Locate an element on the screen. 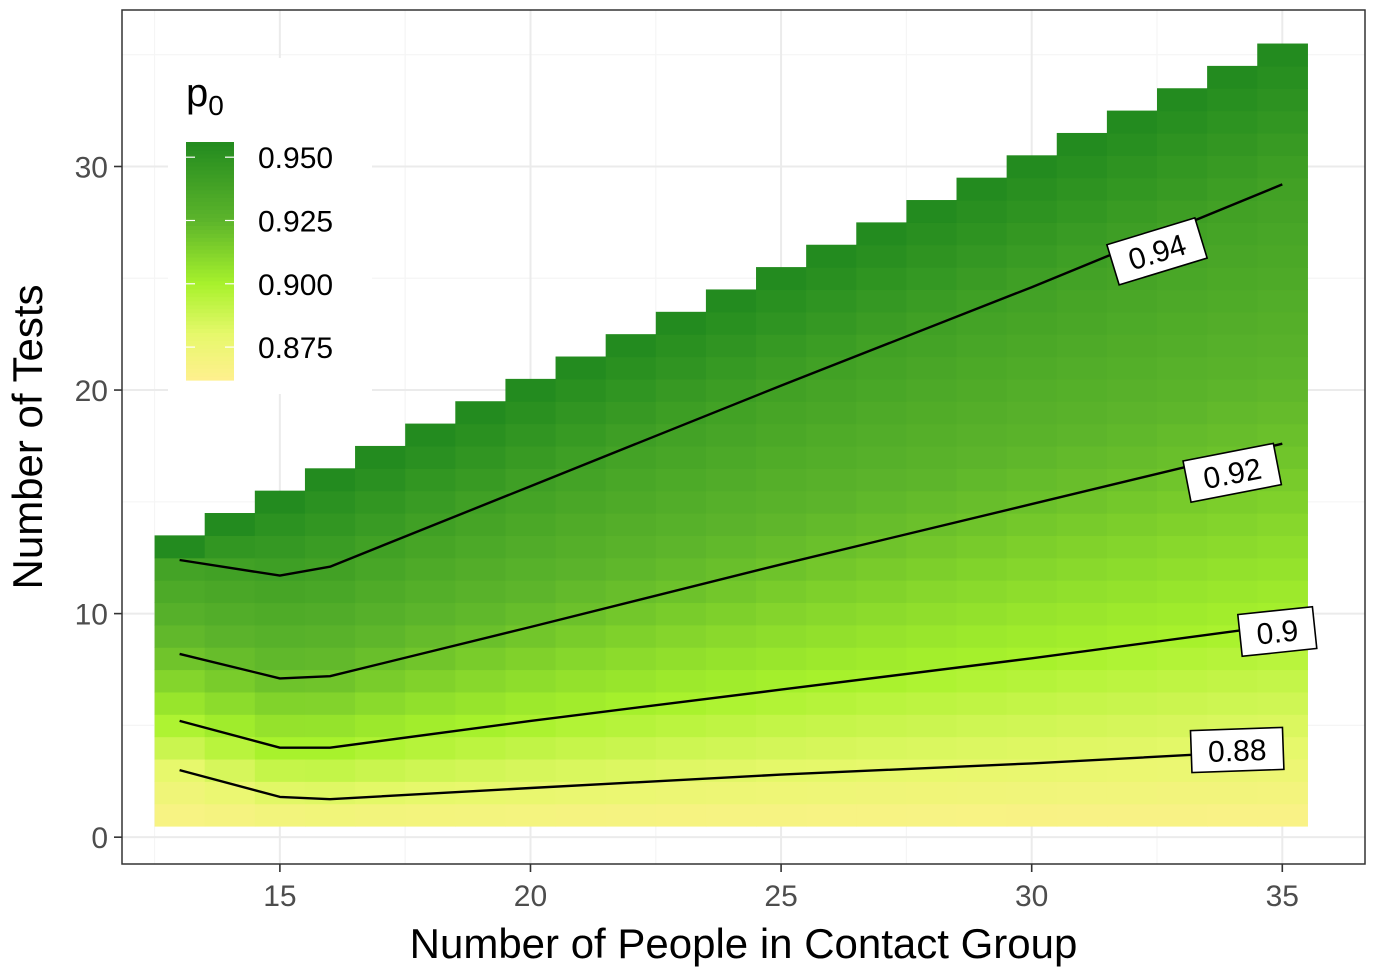 The image size is (1379, 980). x-tick-label: 20 is located at coordinates (530, 896).